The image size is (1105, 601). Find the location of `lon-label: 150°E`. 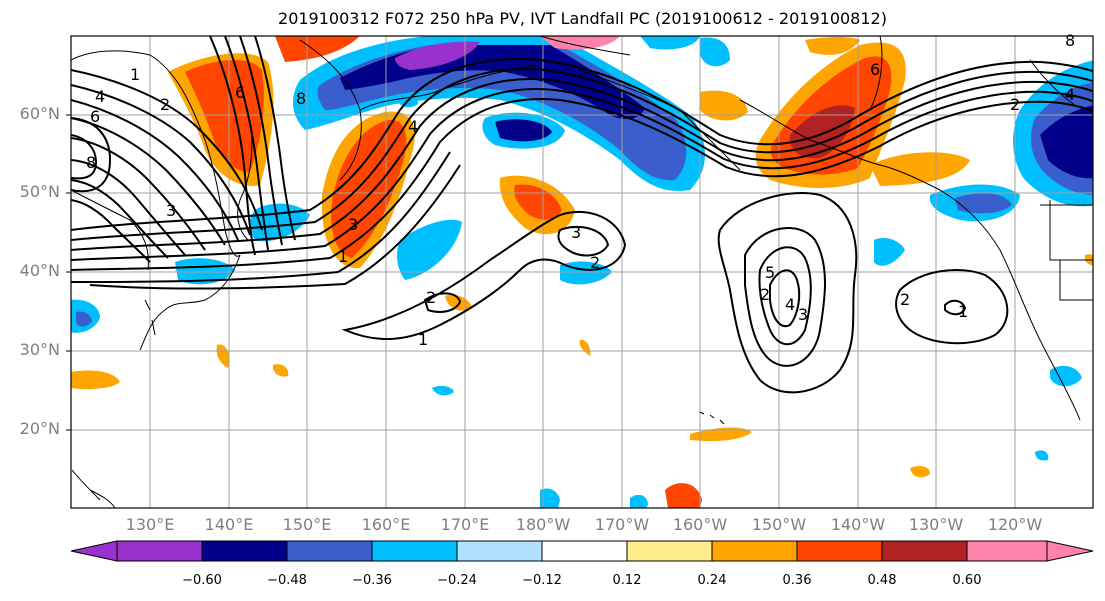

lon-label: 150°E is located at coordinates (307, 524).